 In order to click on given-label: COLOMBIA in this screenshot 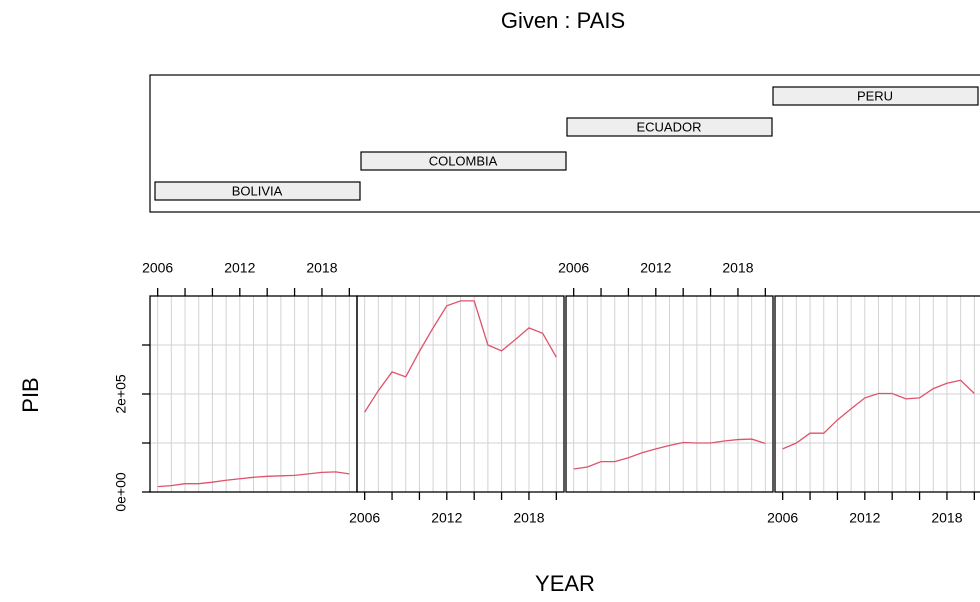, I will do `click(463, 160)`.